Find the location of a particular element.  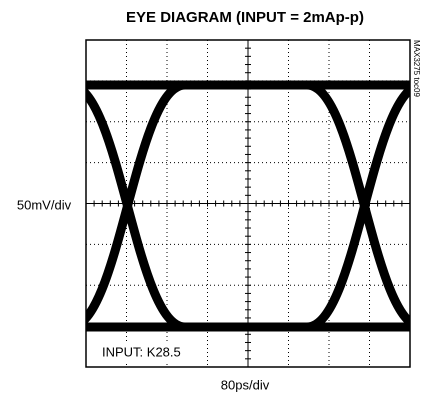

annotation-box is located at coordinates (137, 352).